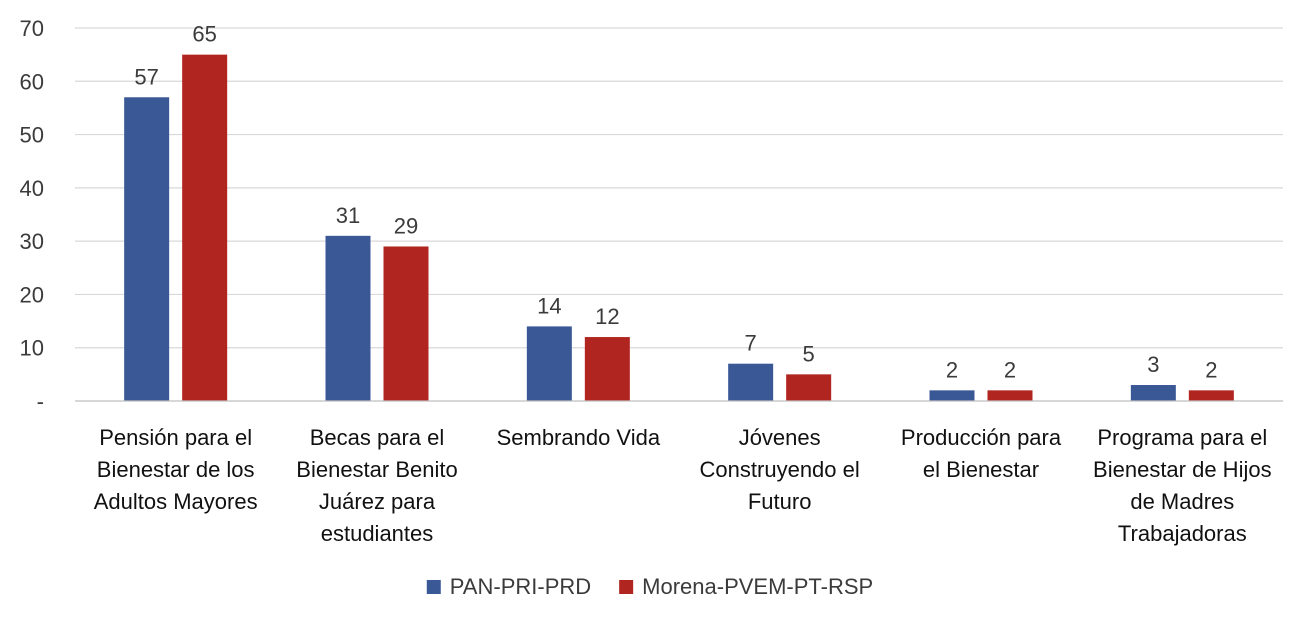 This screenshot has width=1300, height=618. Describe the element at coordinates (579, 437) in the screenshot. I see `x-tick-label: Sembrando Vida` at that location.